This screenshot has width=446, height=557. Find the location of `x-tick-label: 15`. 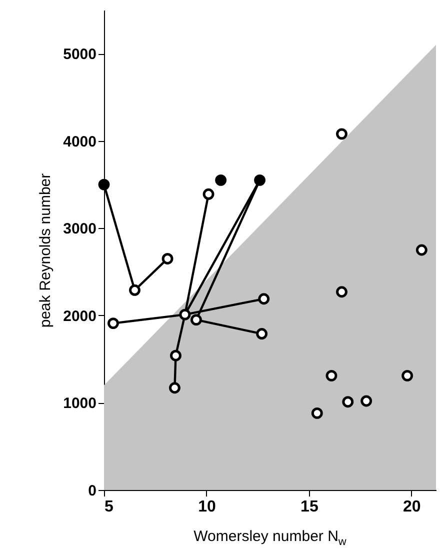

x-tick-label: 15 is located at coordinates (309, 507).